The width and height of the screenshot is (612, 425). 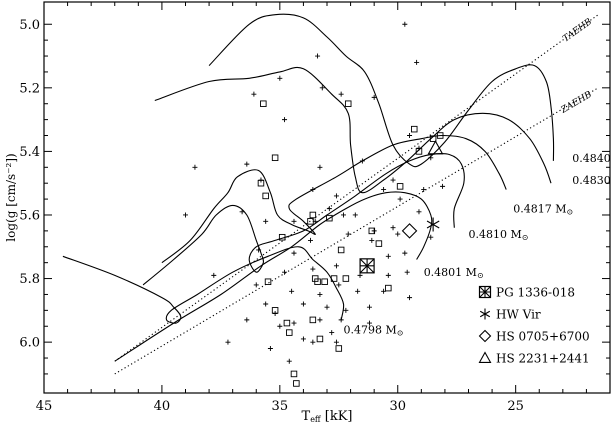 I want to click on x-axis-label: Teff [kK], so click(x=327, y=416).